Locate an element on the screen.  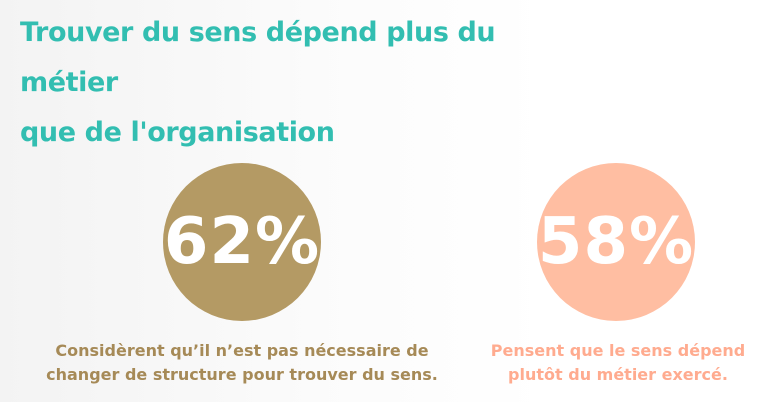
stat-value: 62% is located at coordinates (242, 242).